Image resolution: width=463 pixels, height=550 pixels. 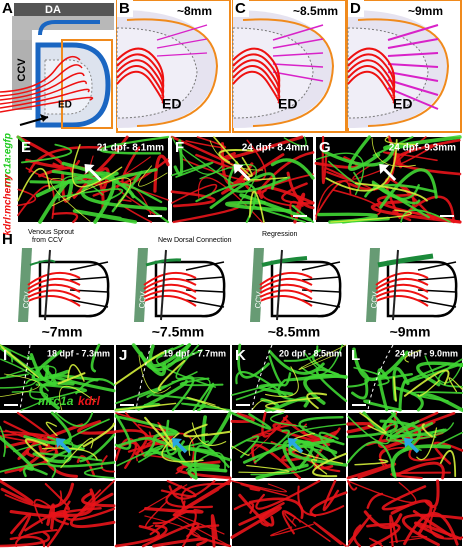 I want to click on blue-arrow-head, so click(x=177, y=443).